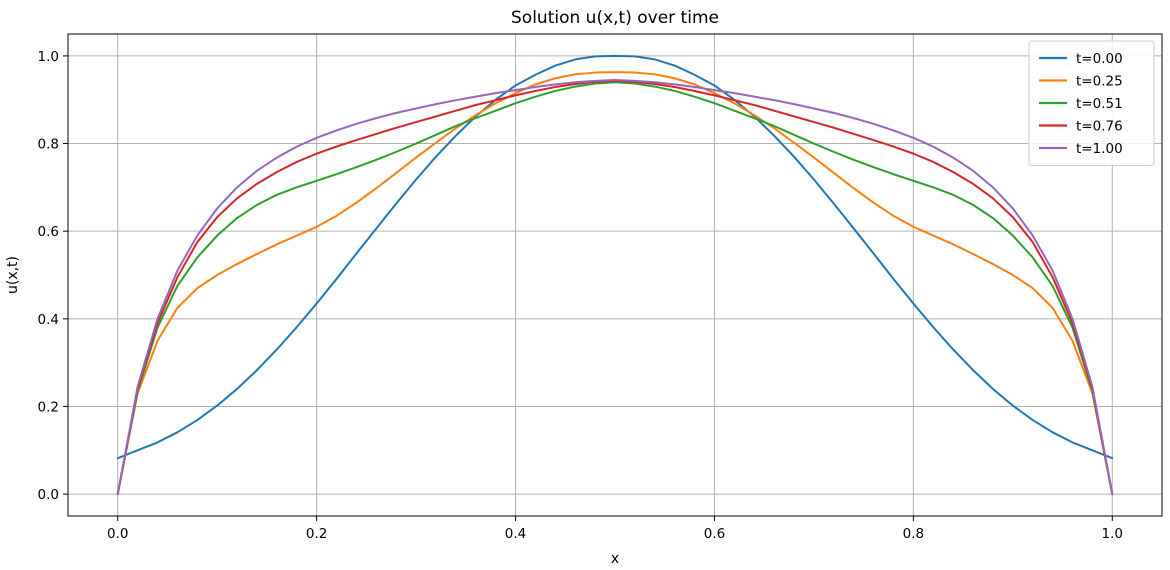 Image resolution: width=1170 pixels, height=570 pixels. Describe the element at coordinates (48, 495) in the screenshot. I see `y-tick-label: 0.0` at that location.